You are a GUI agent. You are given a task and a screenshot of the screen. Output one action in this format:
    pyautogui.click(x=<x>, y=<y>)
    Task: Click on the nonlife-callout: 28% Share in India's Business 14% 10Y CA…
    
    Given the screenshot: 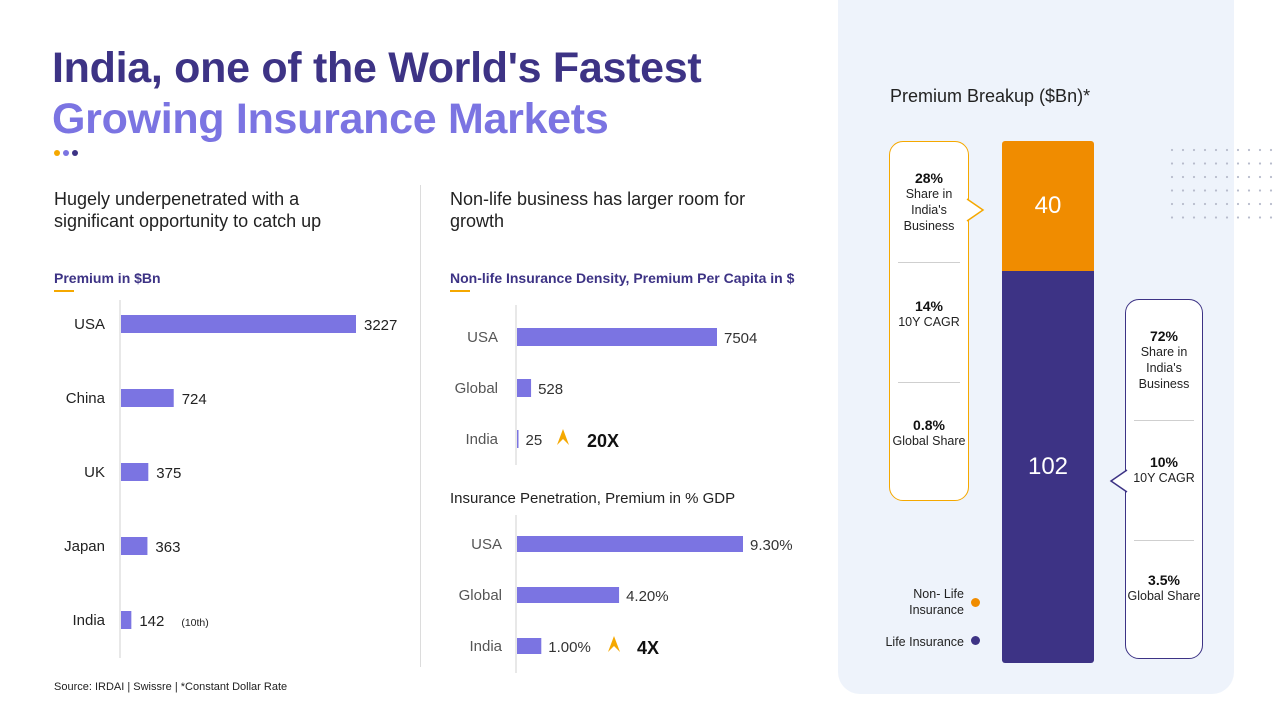 What is the action you would take?
    pyautogui.click(x=929, y=321)
    